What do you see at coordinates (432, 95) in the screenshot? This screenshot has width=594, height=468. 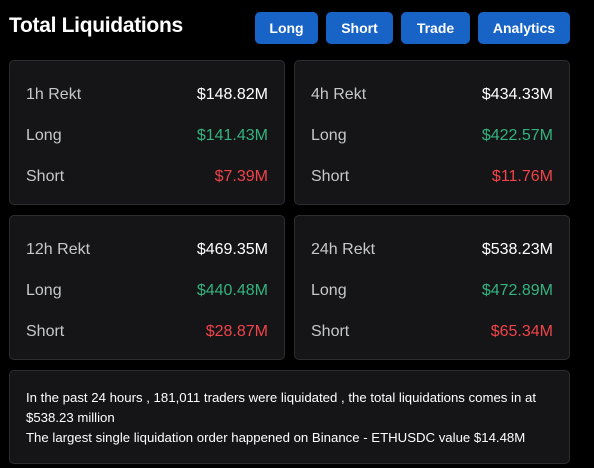 I see `total-row: 4h Rekt $434.33M` at bounding box center [432, 95].